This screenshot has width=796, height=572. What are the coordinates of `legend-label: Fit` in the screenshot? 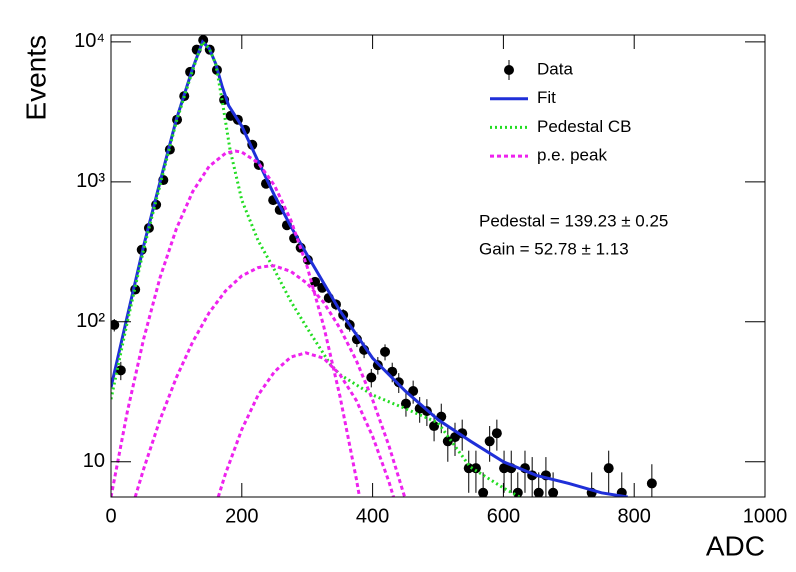 It's located at (546, 97).